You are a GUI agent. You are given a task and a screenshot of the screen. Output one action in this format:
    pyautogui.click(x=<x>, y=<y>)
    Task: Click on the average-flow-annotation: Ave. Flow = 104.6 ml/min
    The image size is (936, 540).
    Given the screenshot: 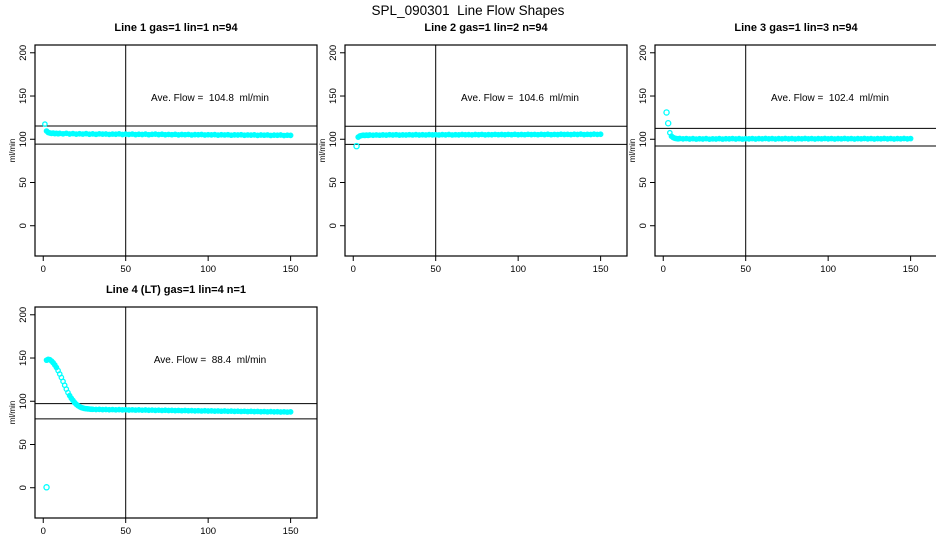 What is the action you would take?
    pyautogui.click(x=520, y=98)
    